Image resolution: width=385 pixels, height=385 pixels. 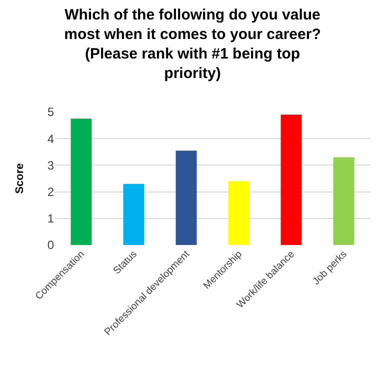 What do you see at coordinates (50, 139) in the screenshot?
I see `y-tick-label: 4` at bounding box center [50, 139].